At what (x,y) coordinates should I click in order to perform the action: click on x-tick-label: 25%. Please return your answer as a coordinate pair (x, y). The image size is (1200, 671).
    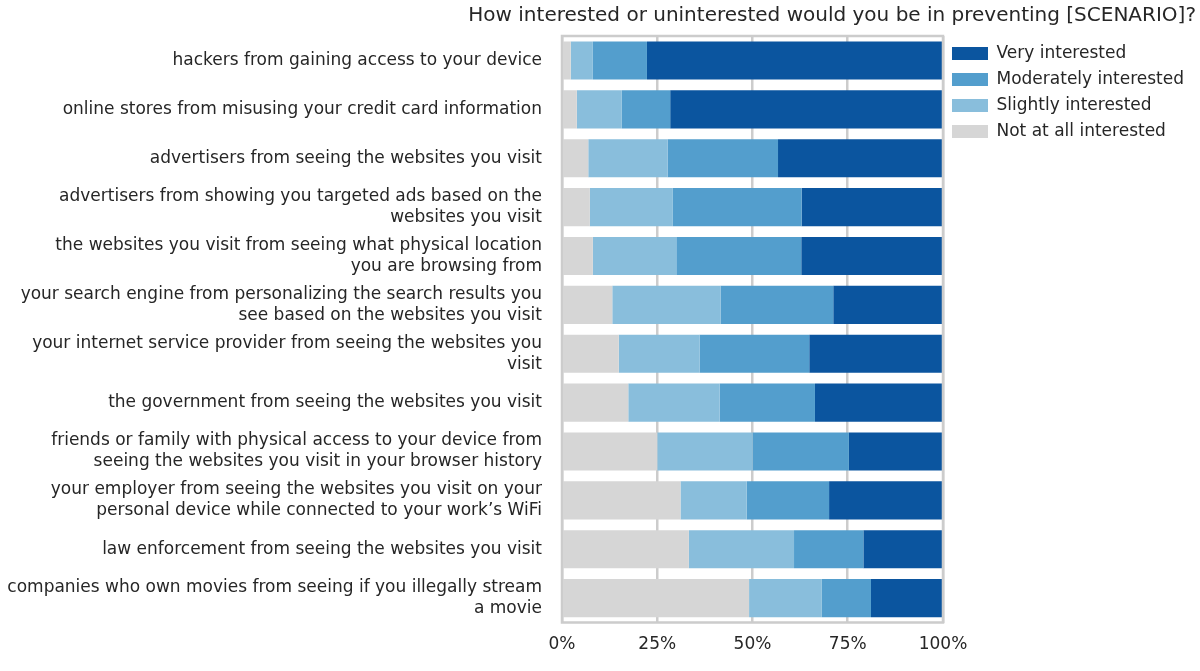
    Looking at the image, I should click on (657, 643).